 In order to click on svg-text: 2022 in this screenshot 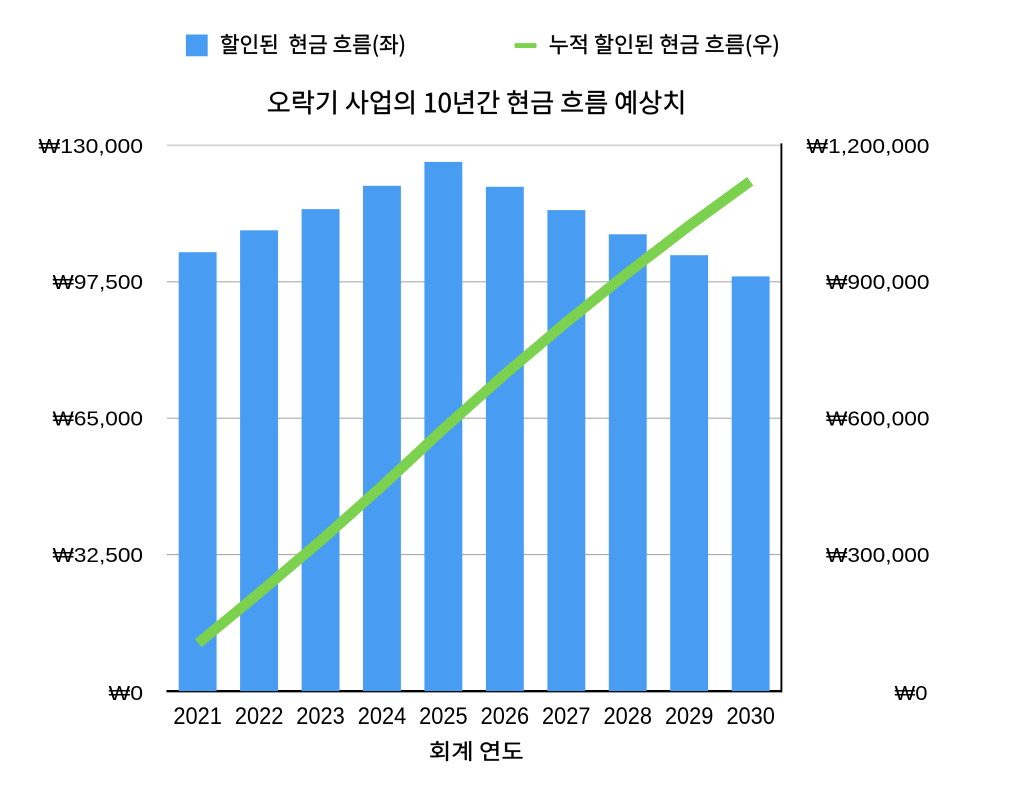, I will do `click(259, 716)`.